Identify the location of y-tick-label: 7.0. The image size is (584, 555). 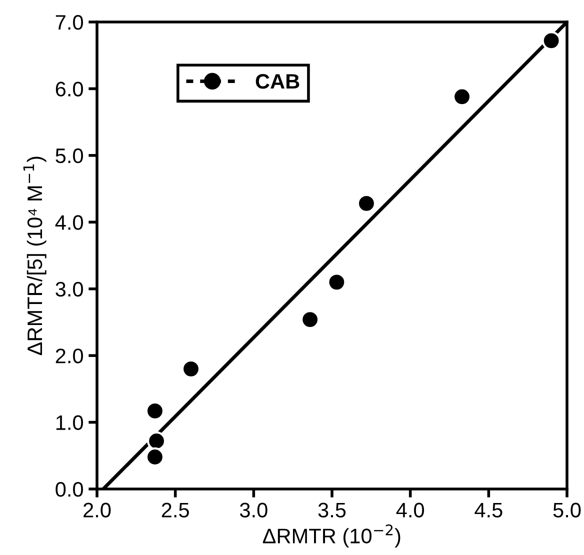
(69, 22).